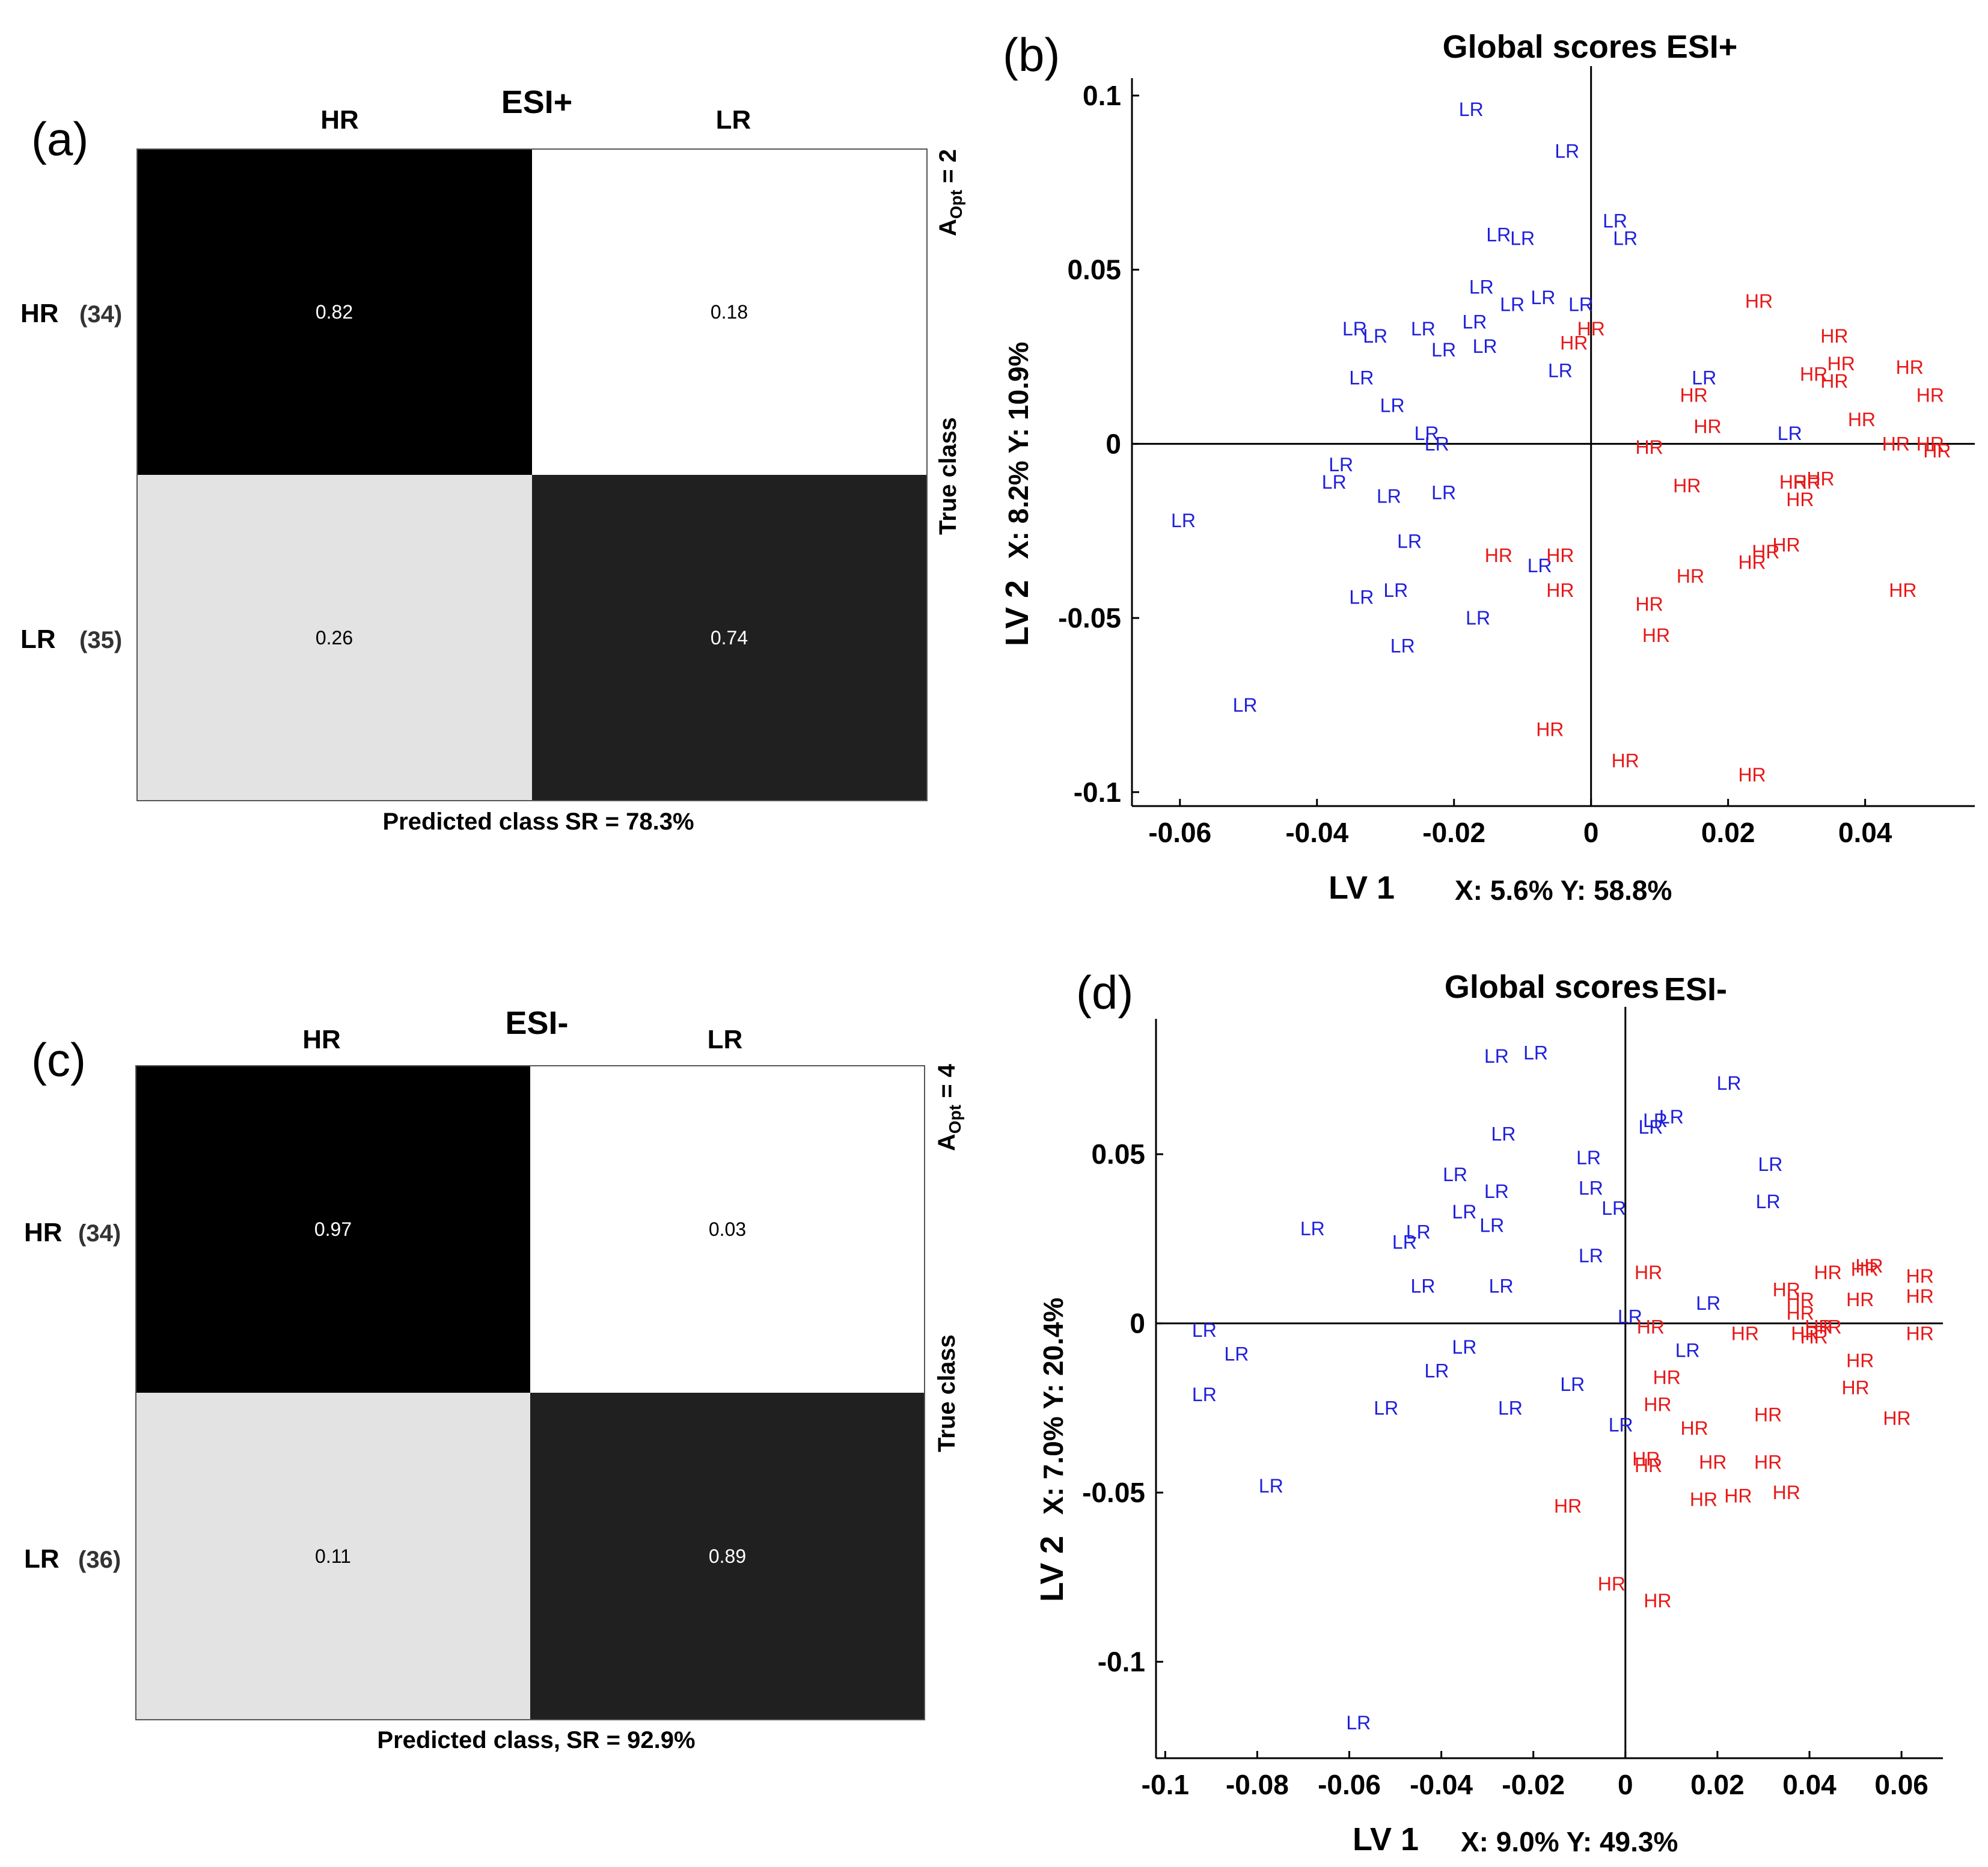  Describe the element at coordinates (1809, 1784) in the screenshot. I see `plot-d-xtick-label: 0.04` at that location.